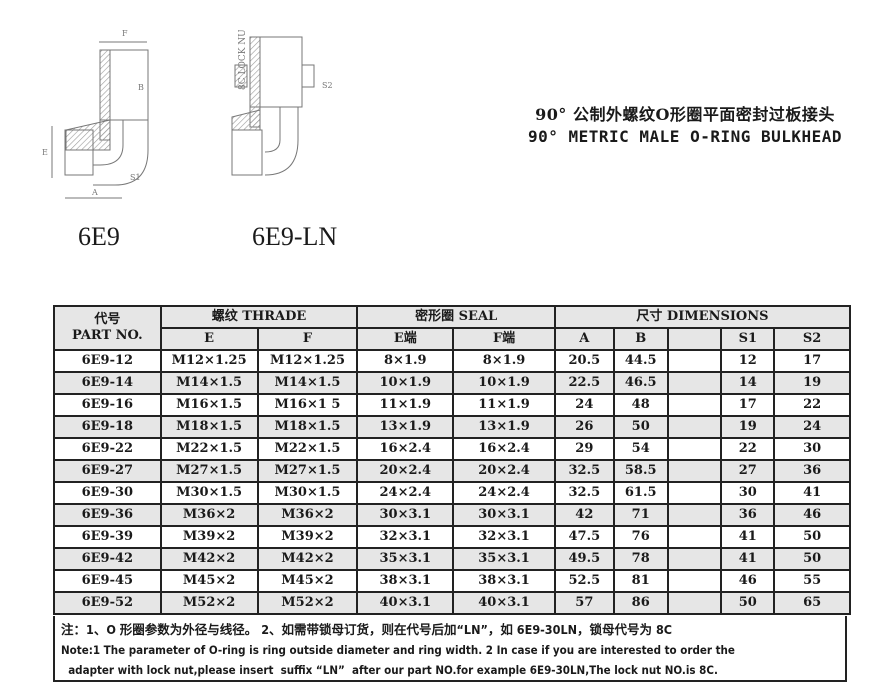  I want to click on drawing-caption-6e9: 6E9, so click(99, 236).